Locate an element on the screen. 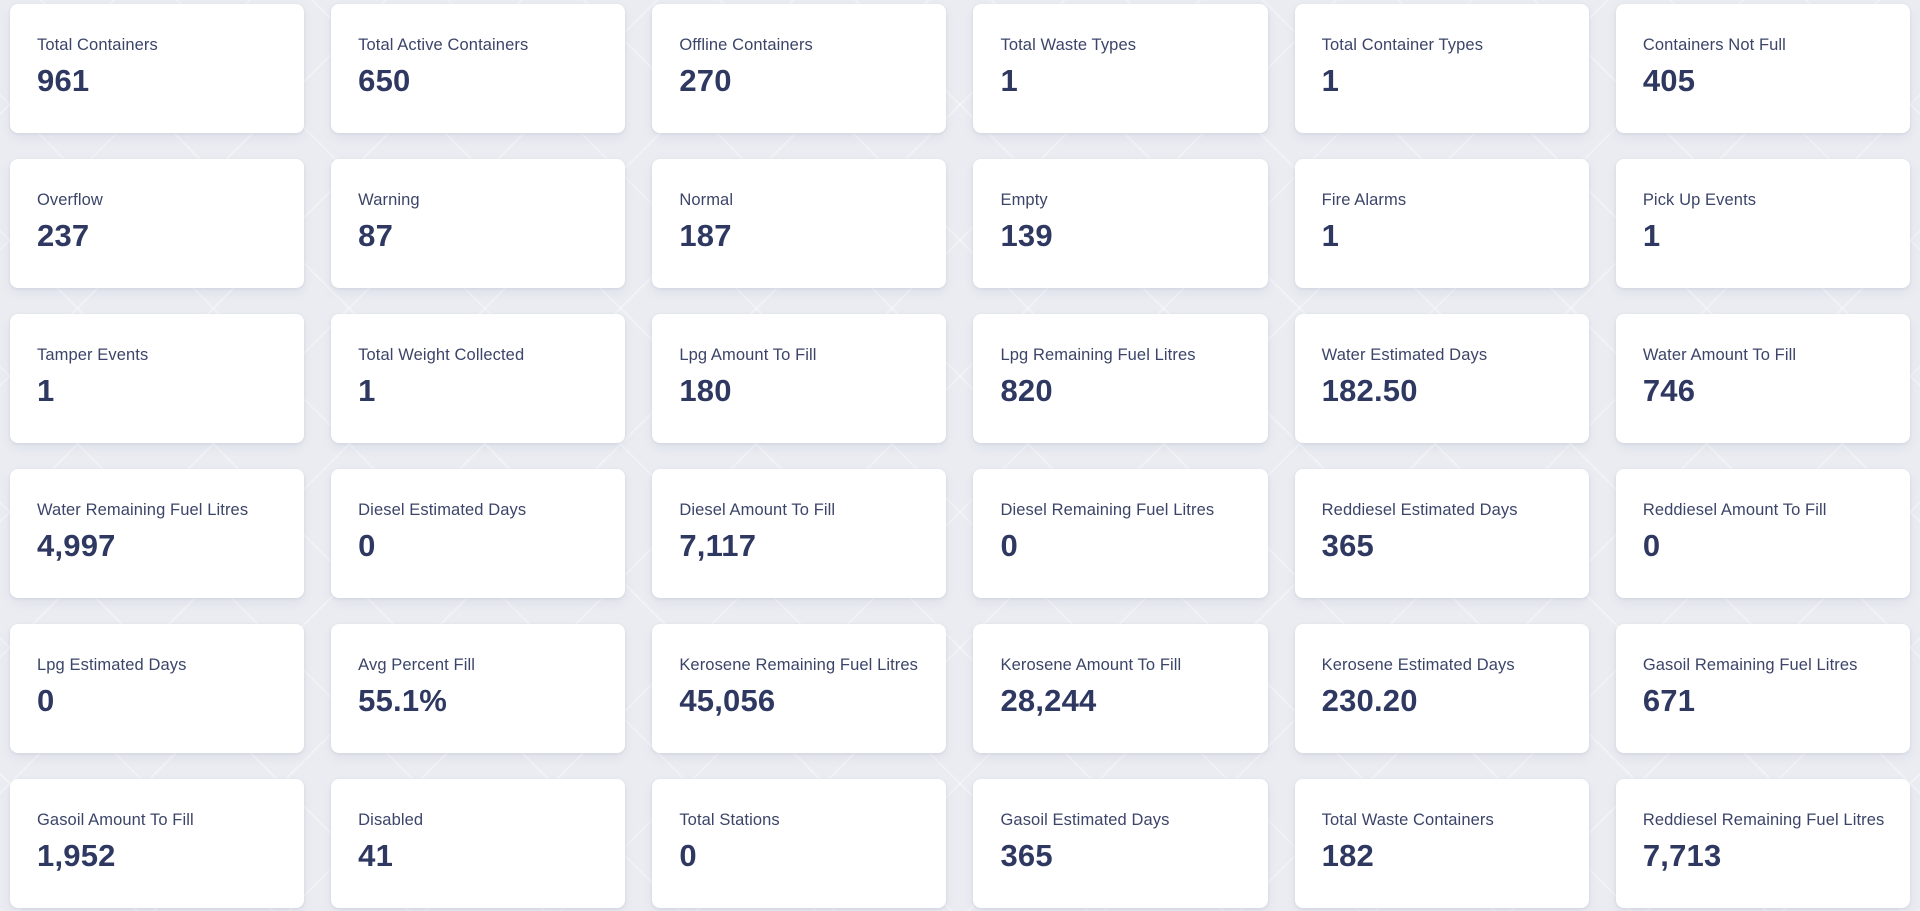 Image resolution: width=1920 pixels, height=911 pixels. stat-card-value: 7,117 is located at coordinates (718, 545).